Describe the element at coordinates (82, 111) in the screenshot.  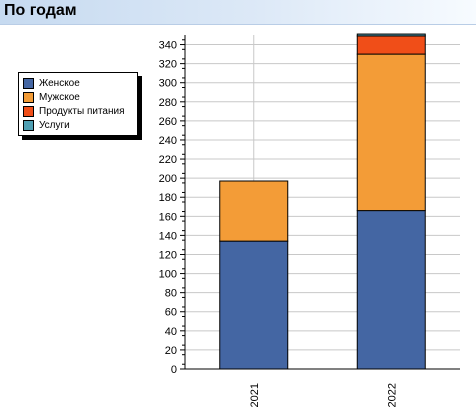
I see `legend-label-food: Продукты питания` at that location.